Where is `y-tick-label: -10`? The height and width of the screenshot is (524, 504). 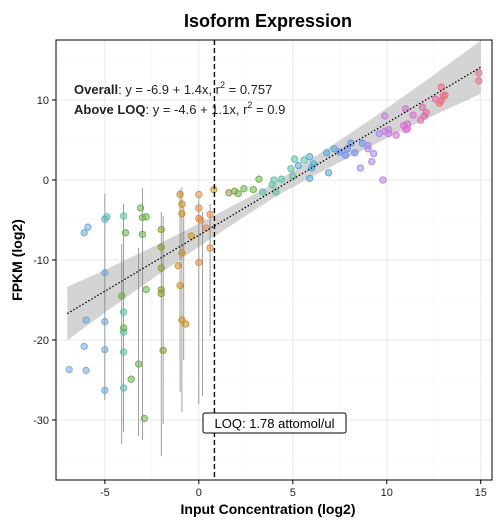 y-tick-label: -10 is located at coordinates (41, 261).